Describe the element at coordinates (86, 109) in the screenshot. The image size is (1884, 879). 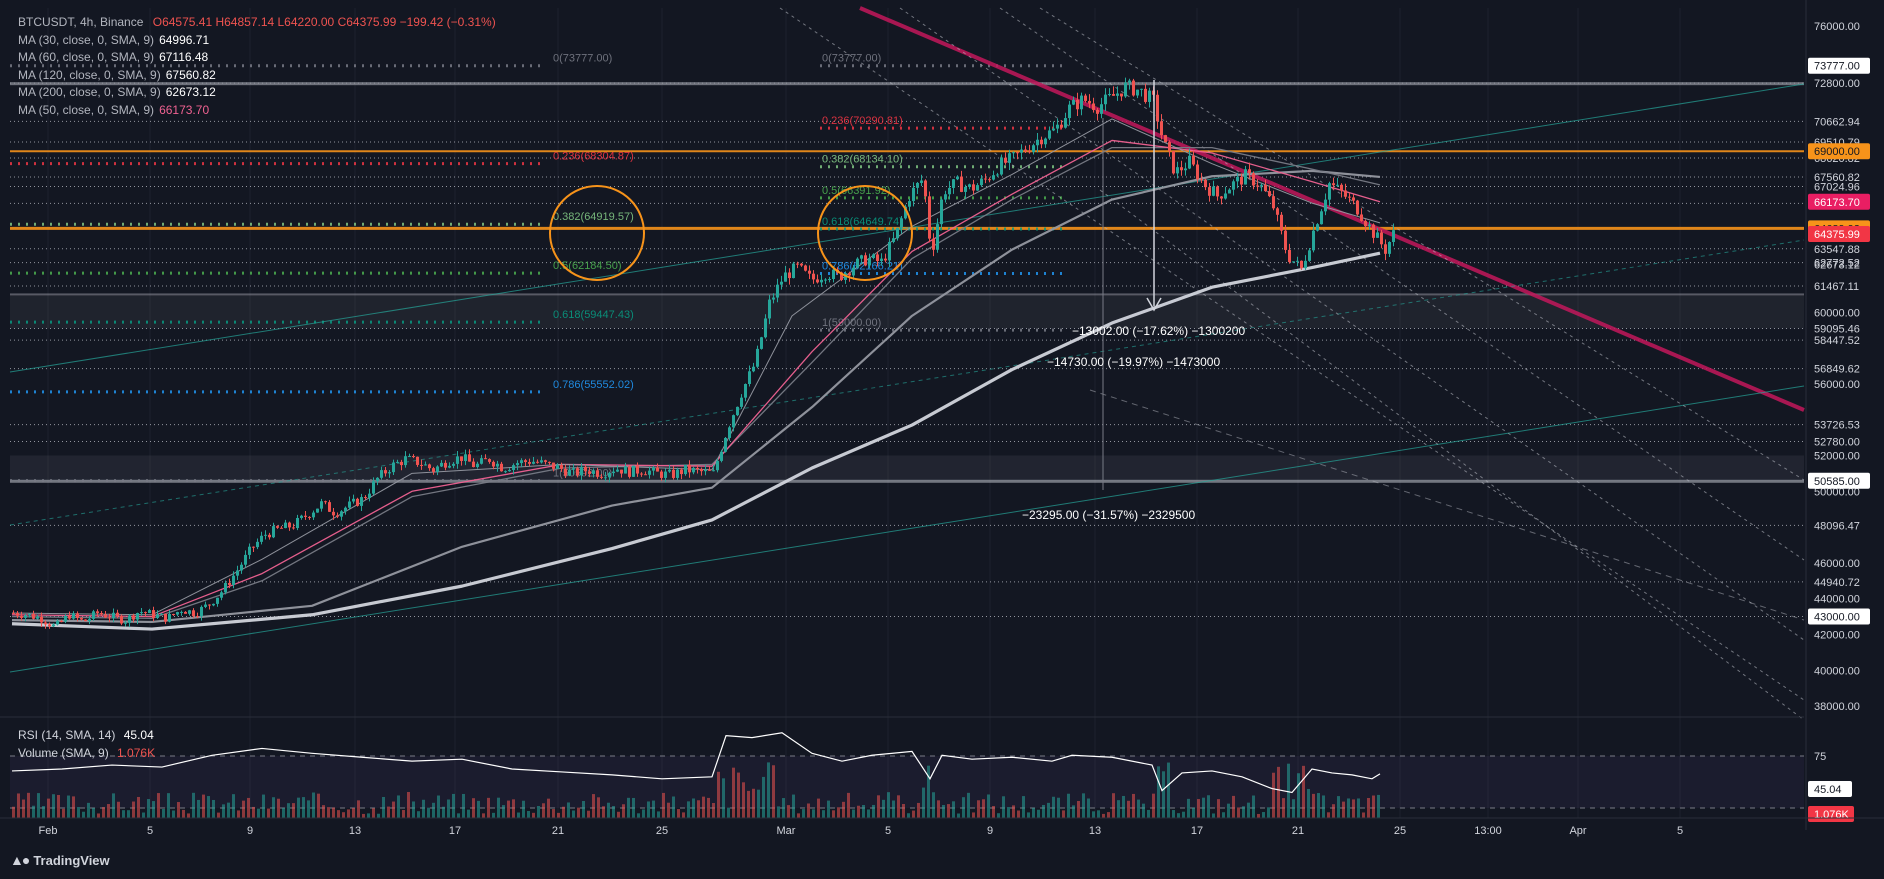
I see `indicator-label: MA (50, close, 0, SMA, 9)` at that location.